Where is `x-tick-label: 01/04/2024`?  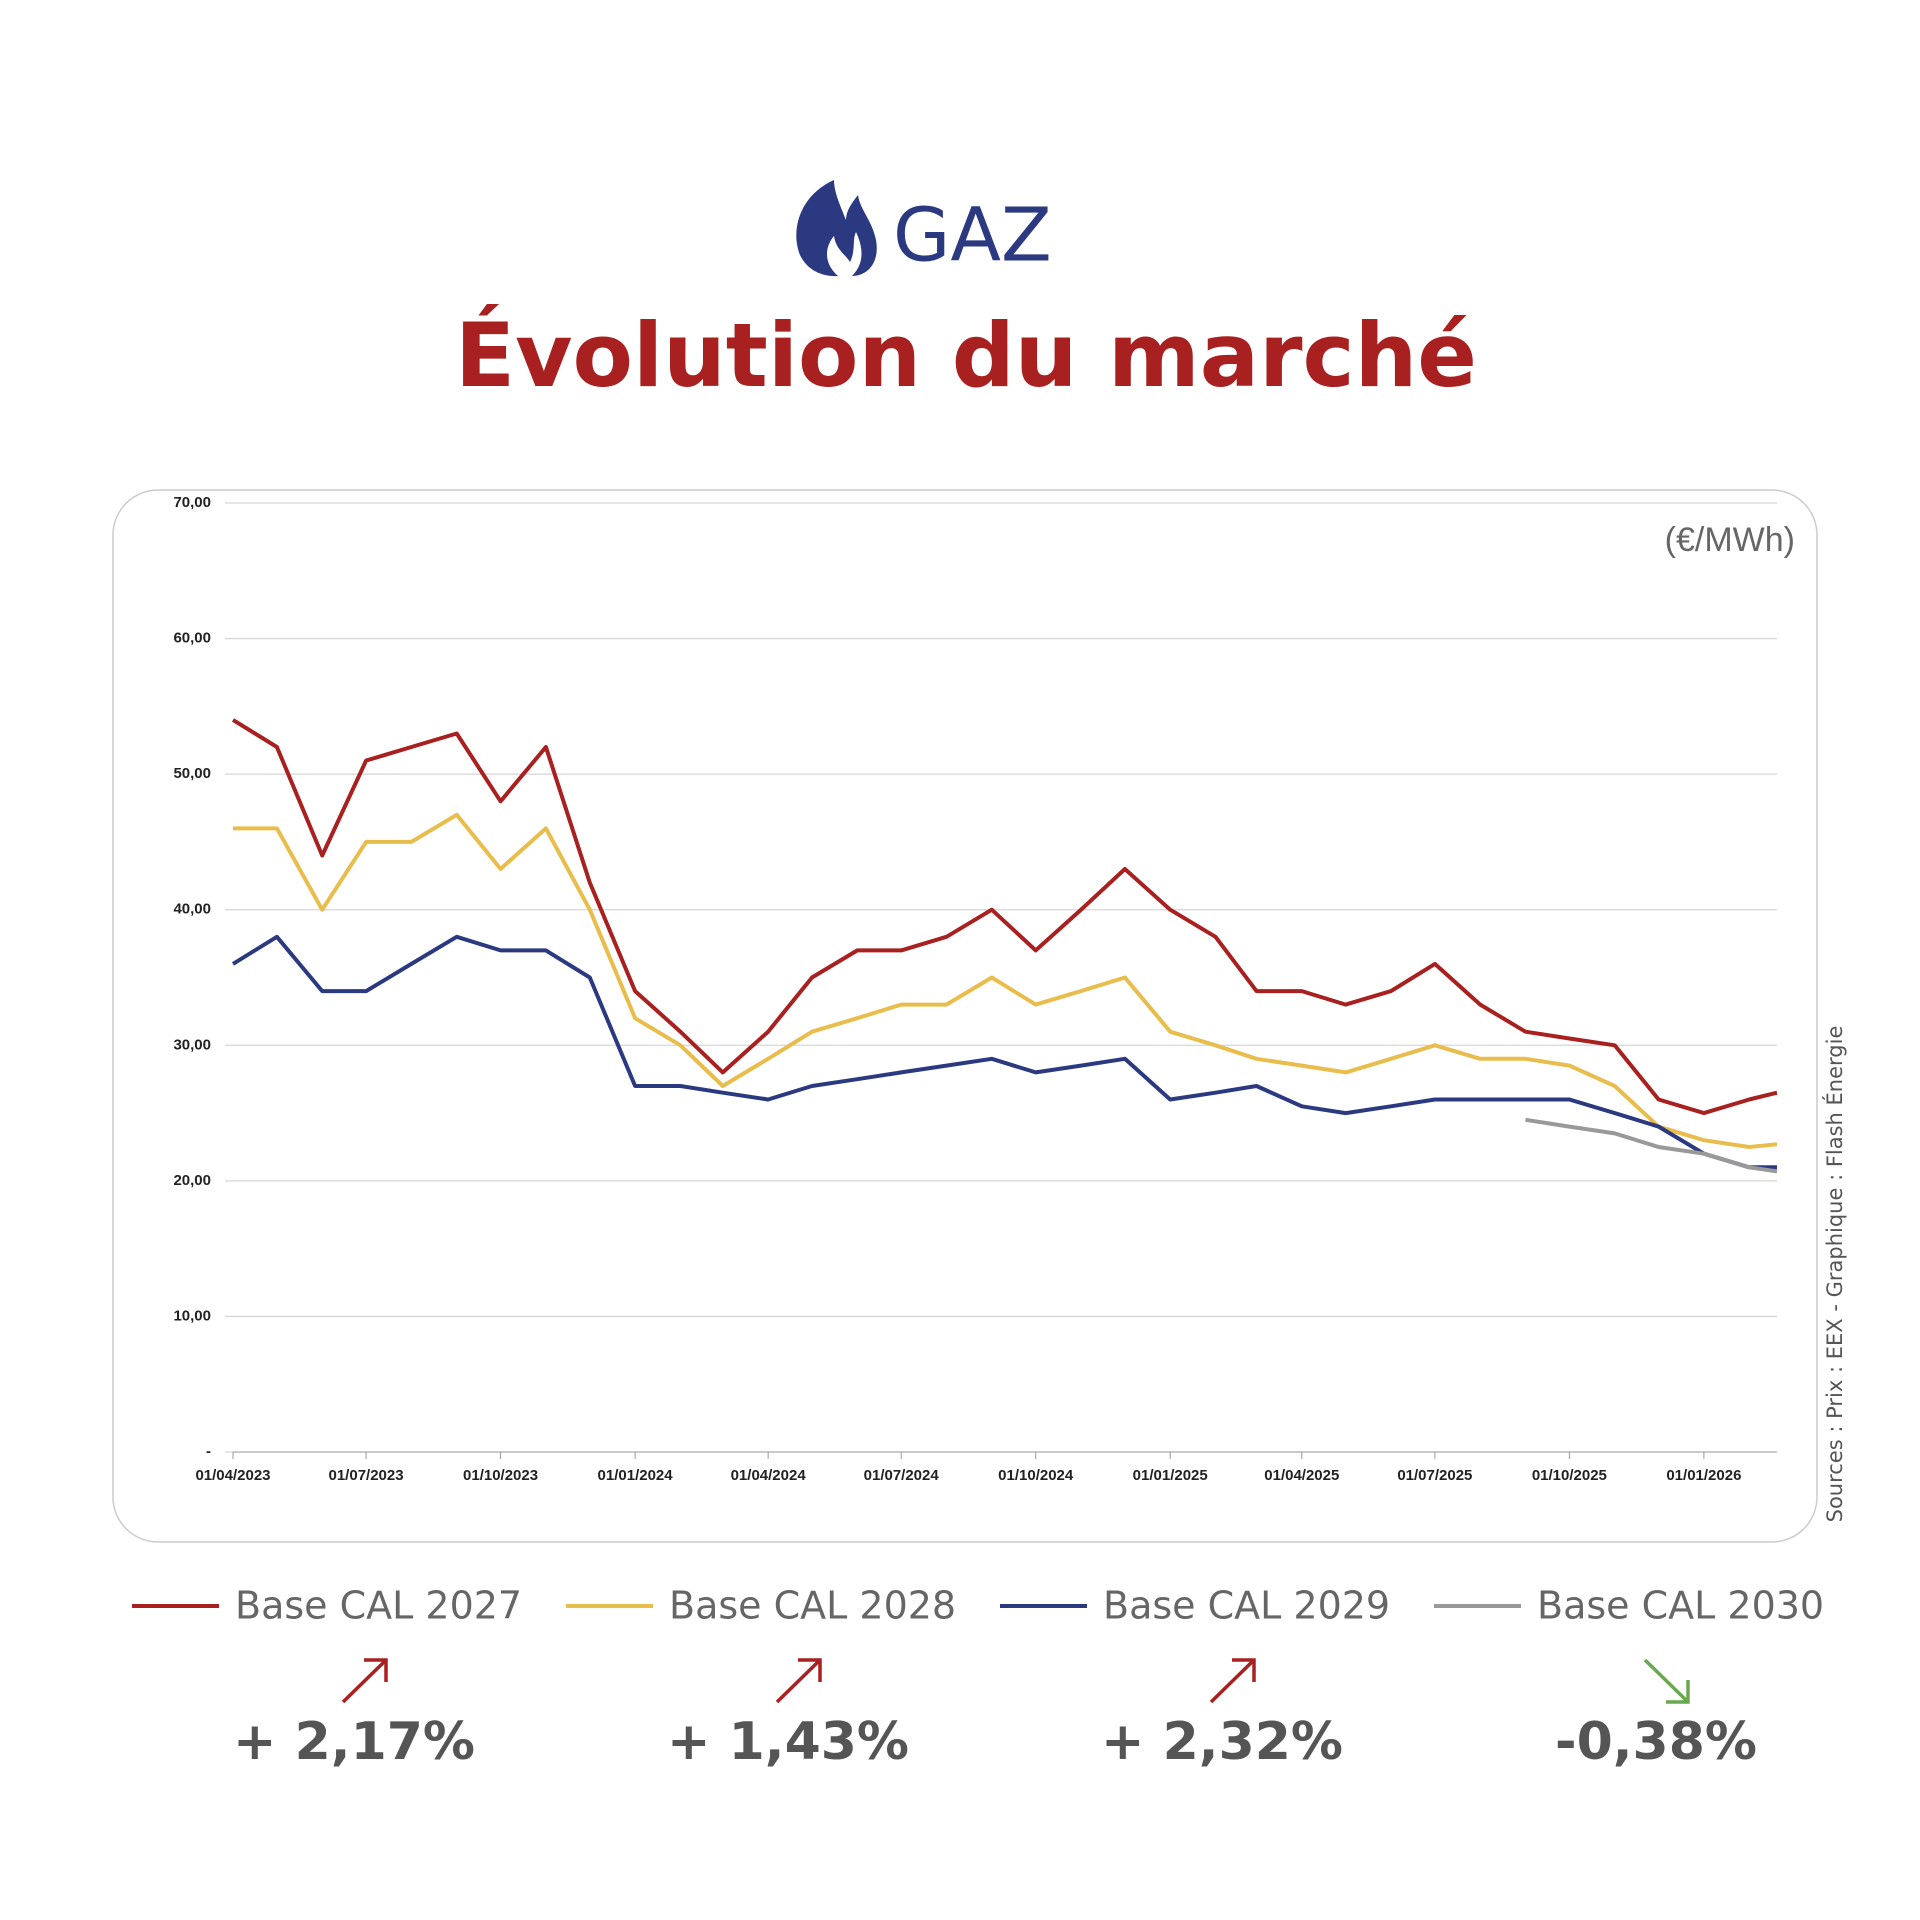 x-tick-label: 01/04/2024 is located at coordinates (769, 1475).